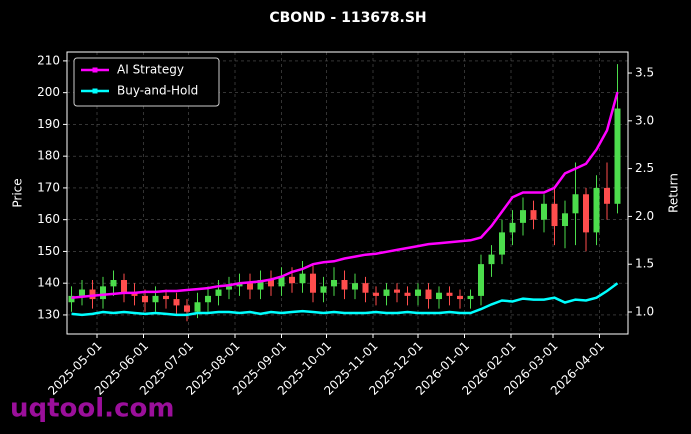 The height and width of the screenshot is (434, 691). I want to click on y-tick-label: 180, so click(48, 156).